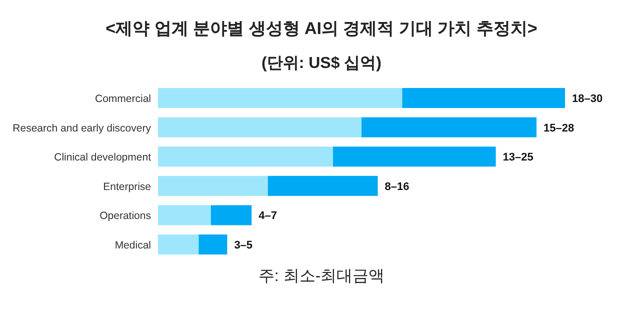 The width and height of the screenshot is (643, 331). What do you see at coordinates (587, 99) in the screenshot?
I see `total-label: 18–30` at bounding box center [587, 99].